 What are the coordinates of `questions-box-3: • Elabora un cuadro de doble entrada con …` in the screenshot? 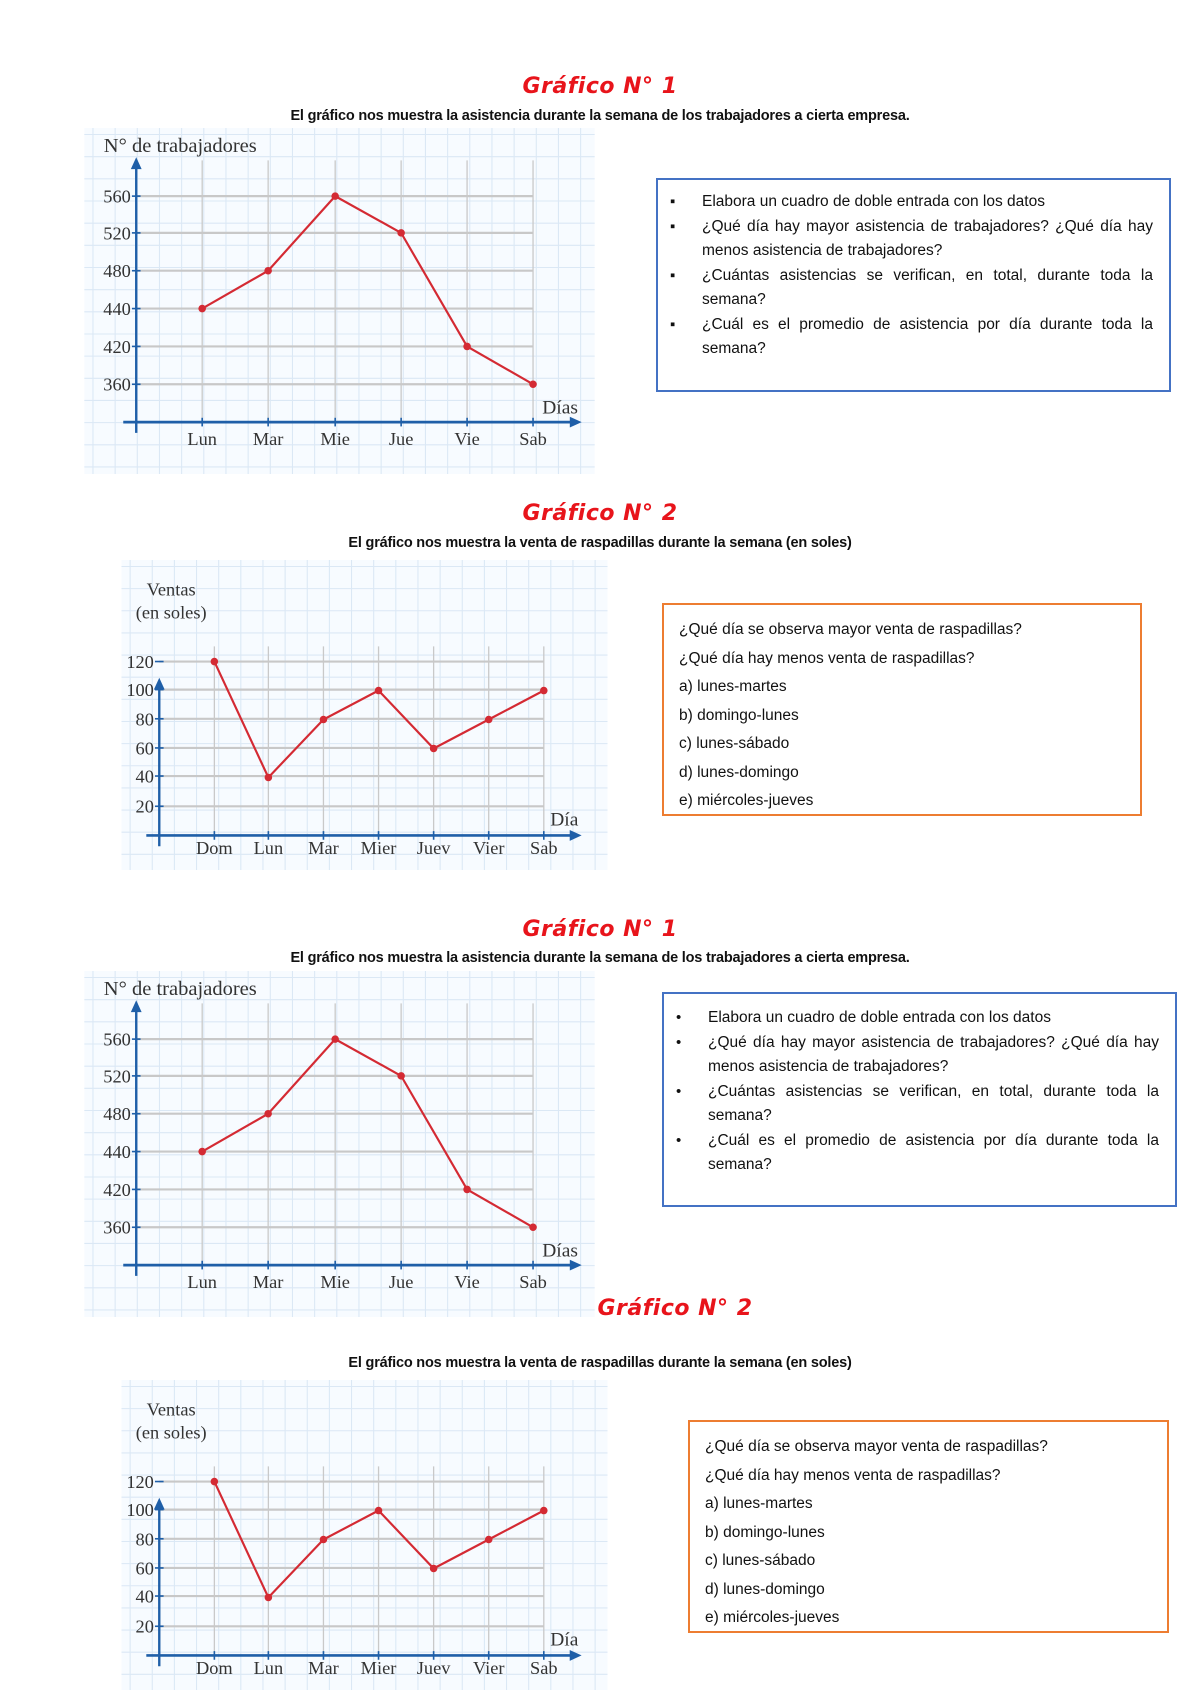 It's located at (919, 1099).